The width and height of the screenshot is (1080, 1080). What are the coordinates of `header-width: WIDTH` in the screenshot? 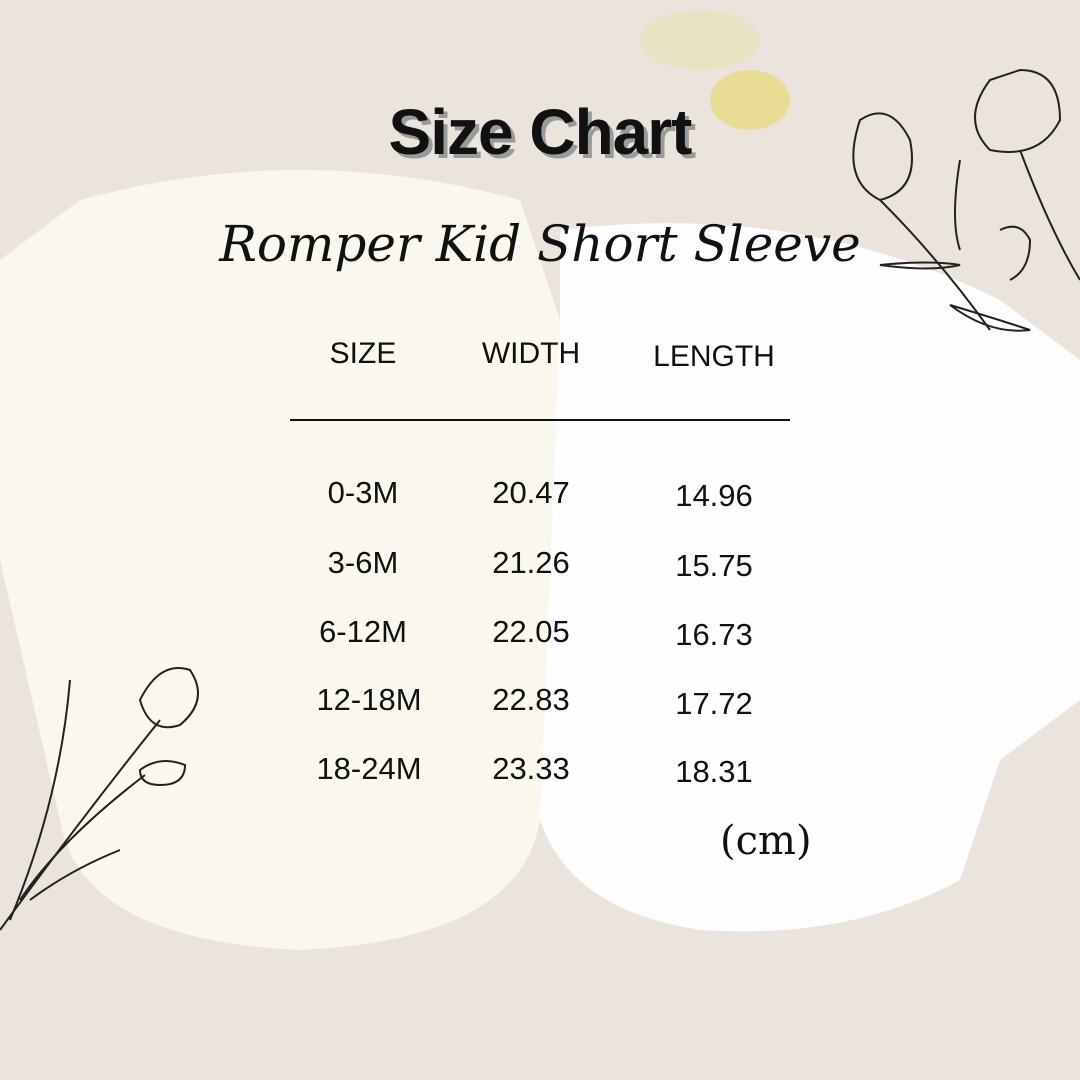 It's located at (531, 353).